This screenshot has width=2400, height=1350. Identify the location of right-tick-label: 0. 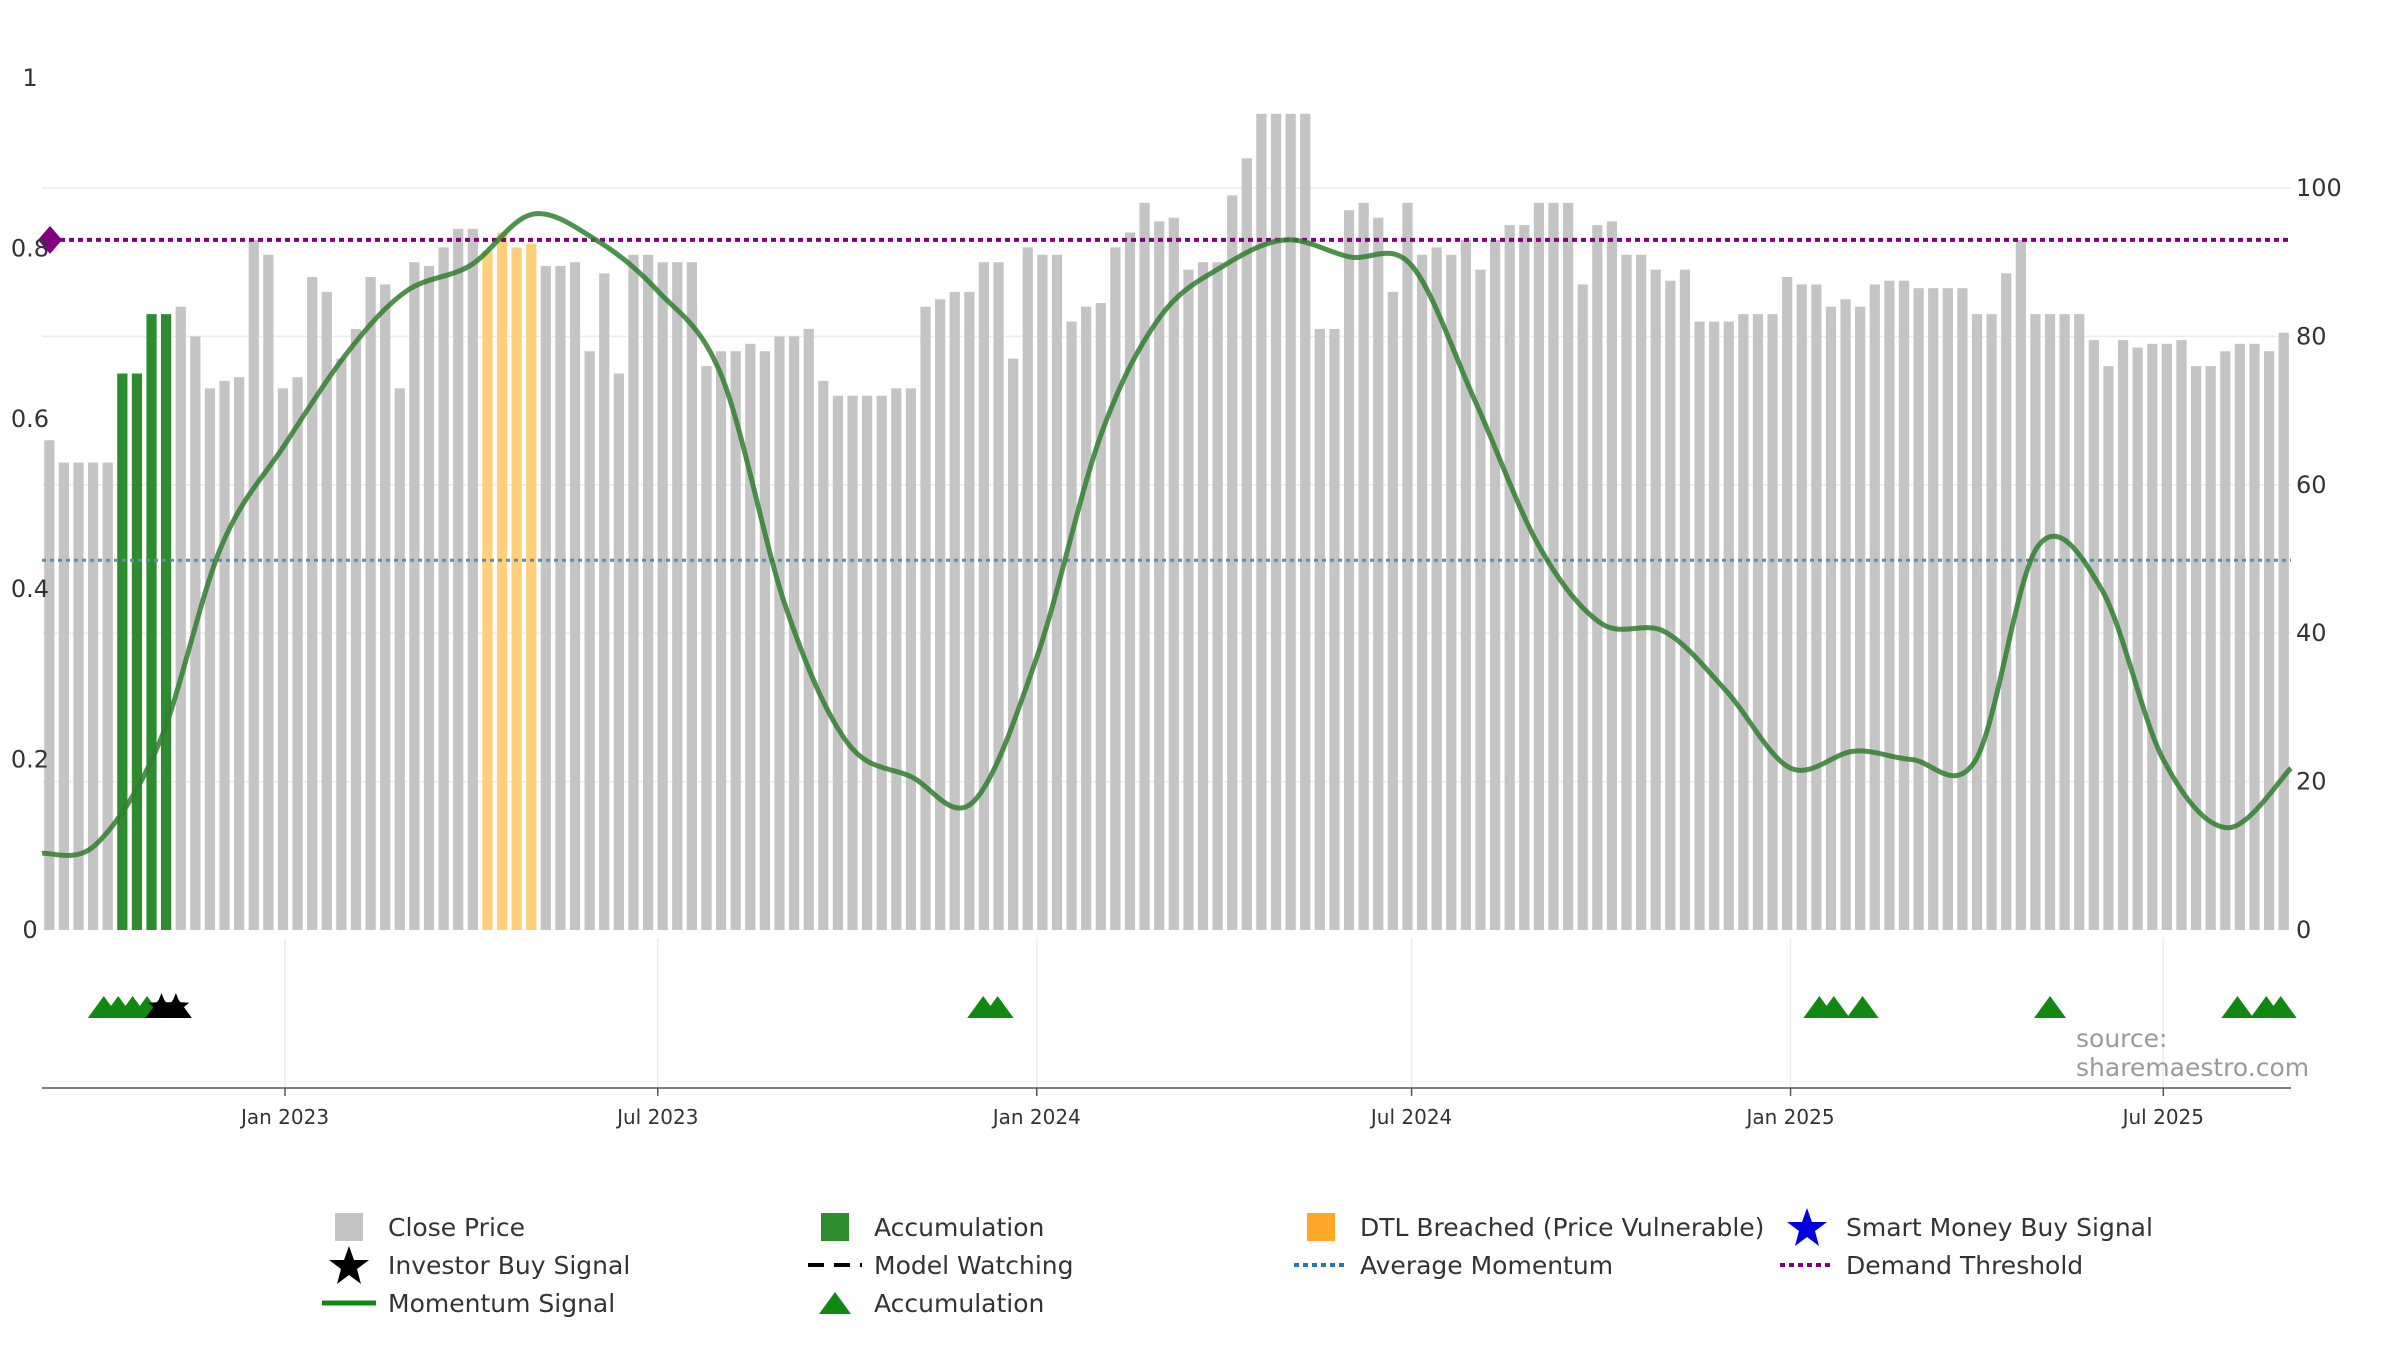
(2303, 930).